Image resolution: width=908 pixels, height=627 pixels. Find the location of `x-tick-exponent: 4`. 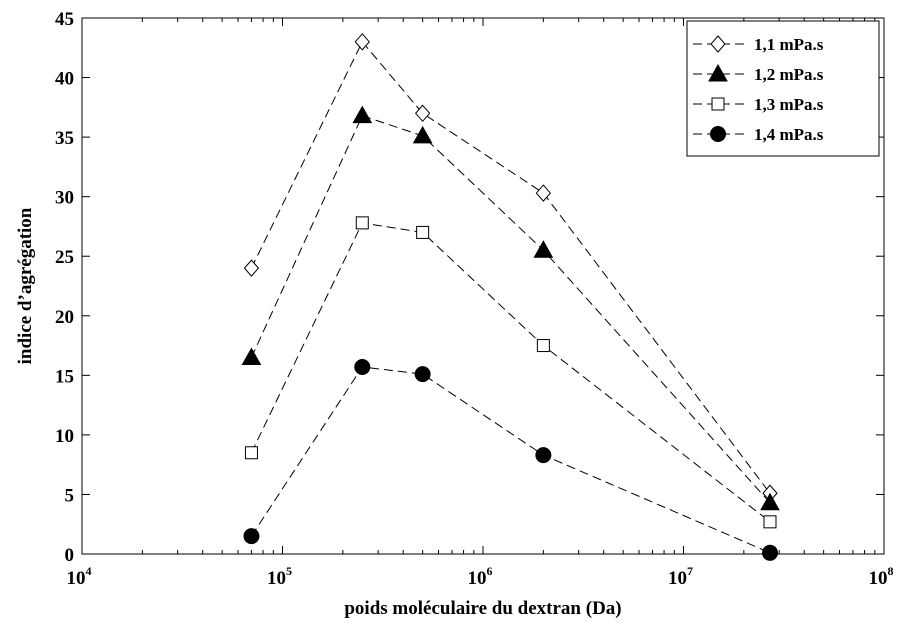

x-tick-exponent: 4 is located at coordinates (89, 571).